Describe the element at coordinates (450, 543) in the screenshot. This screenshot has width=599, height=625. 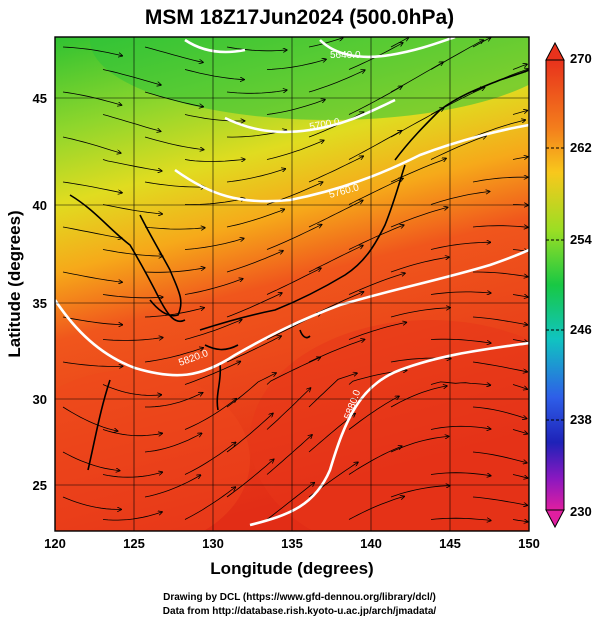
I see `x-tick-label: 145` at that location.